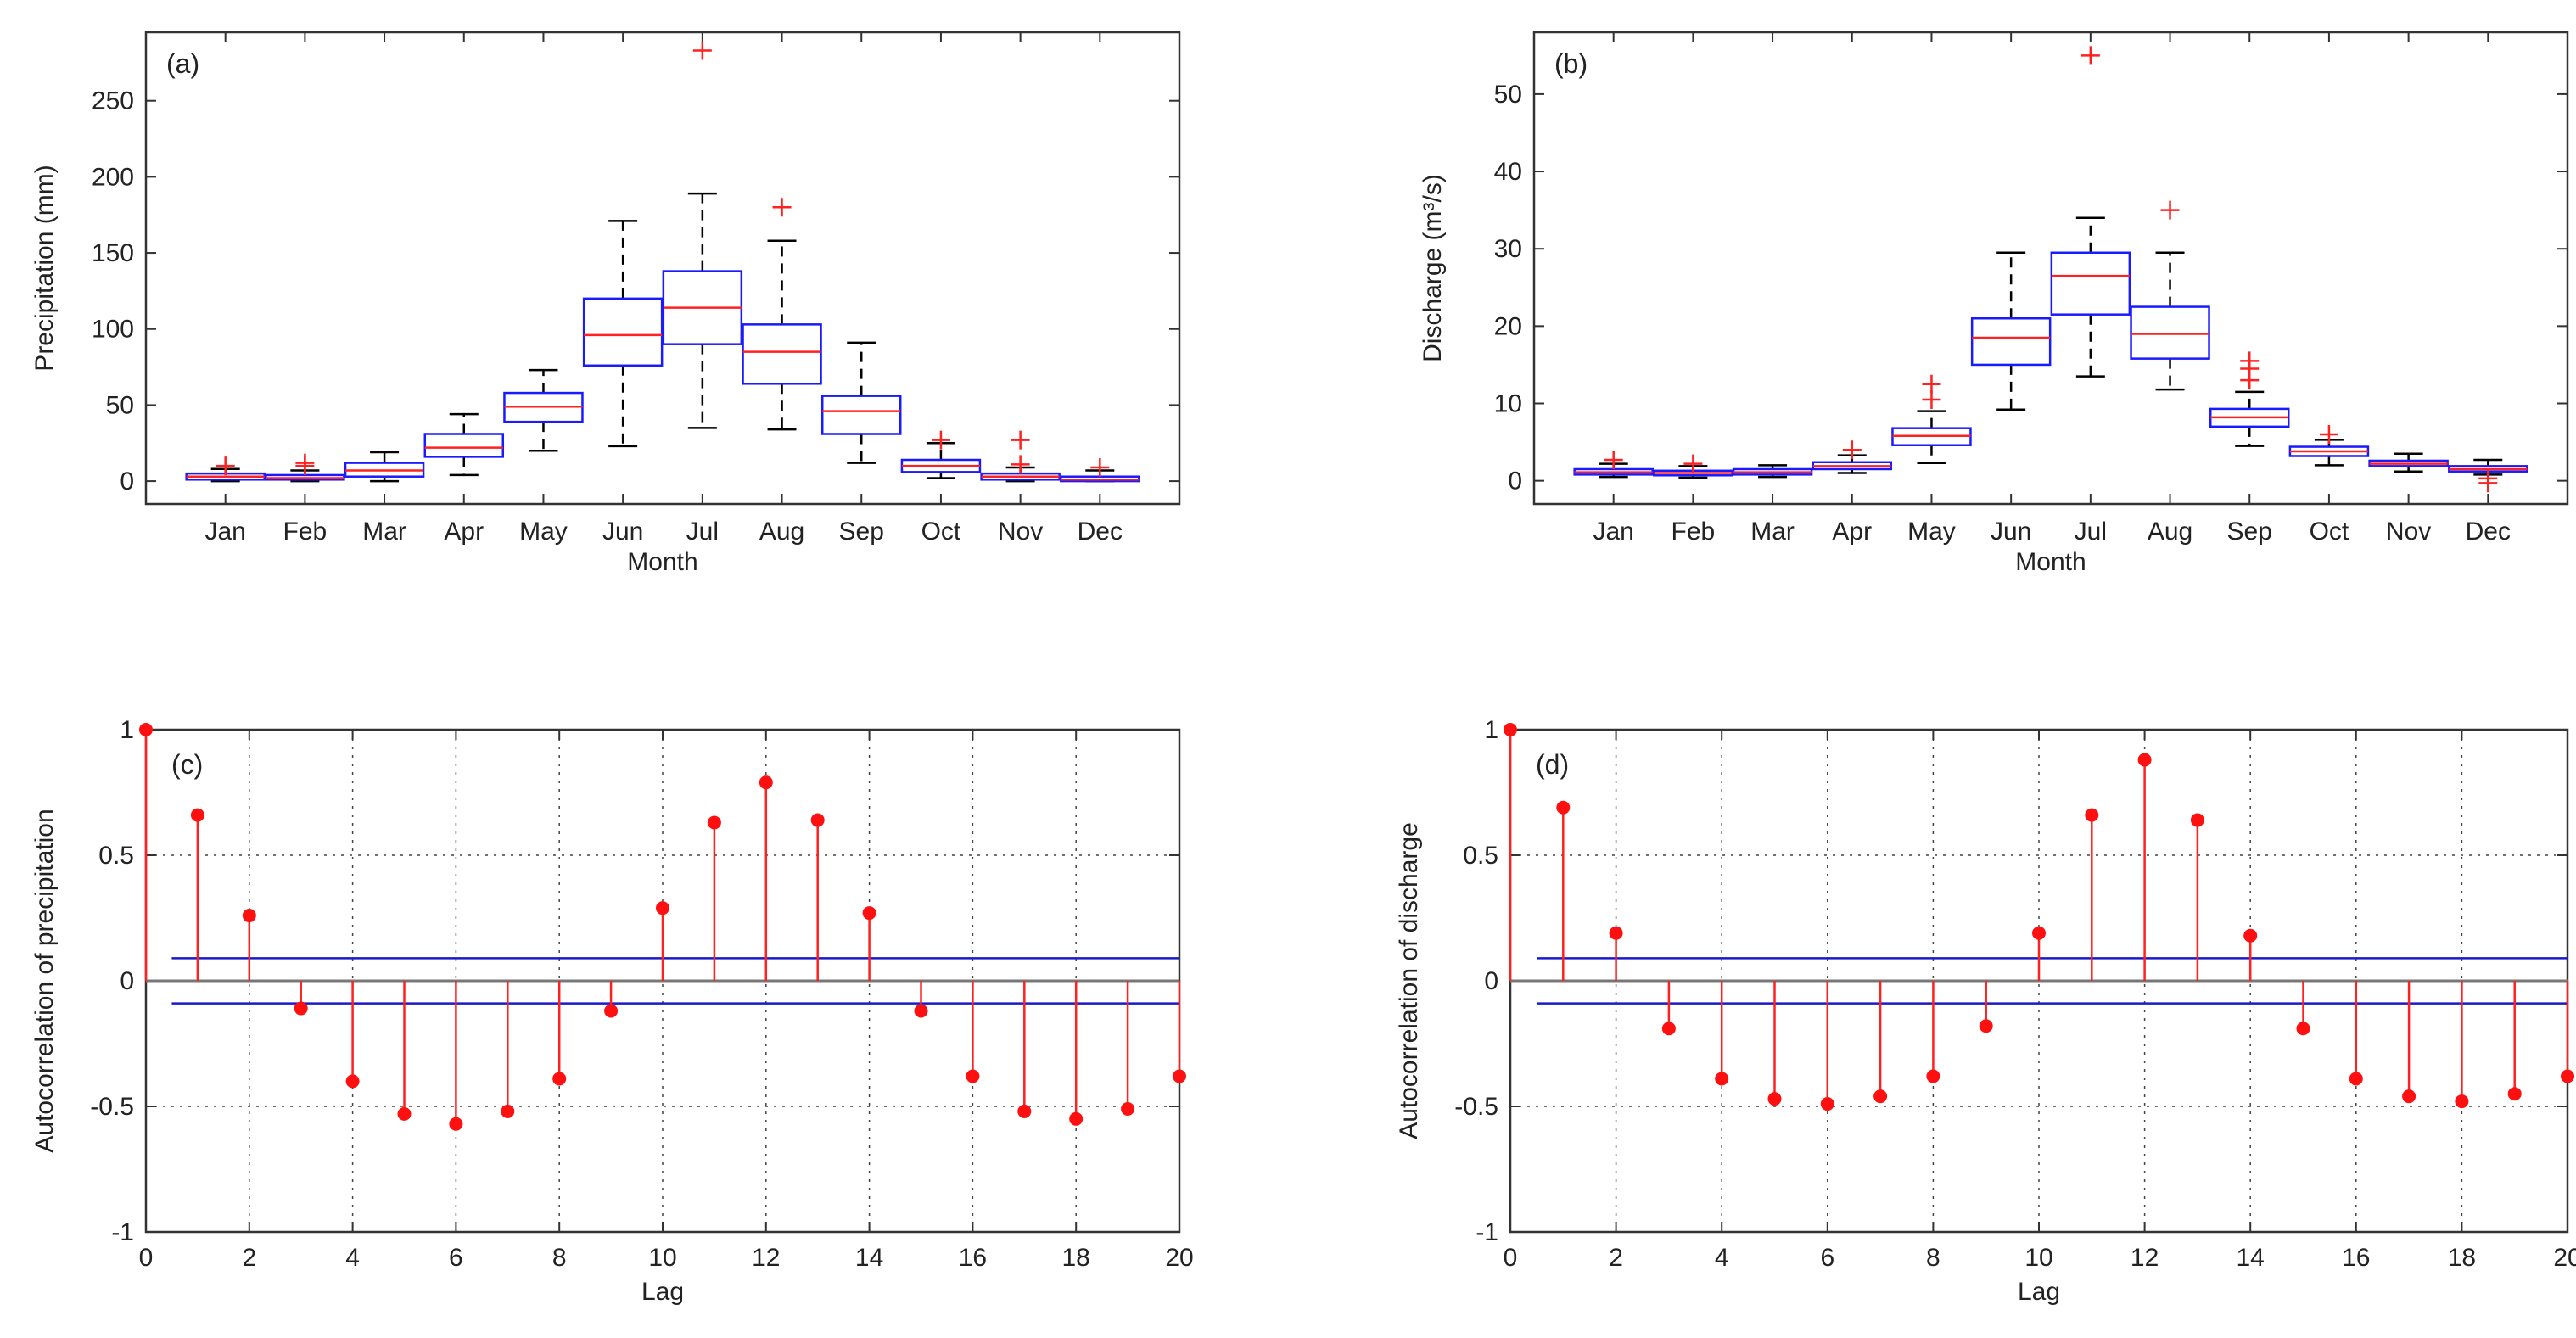  I want to click on y-tick-label: 40, so click(1508, 172).